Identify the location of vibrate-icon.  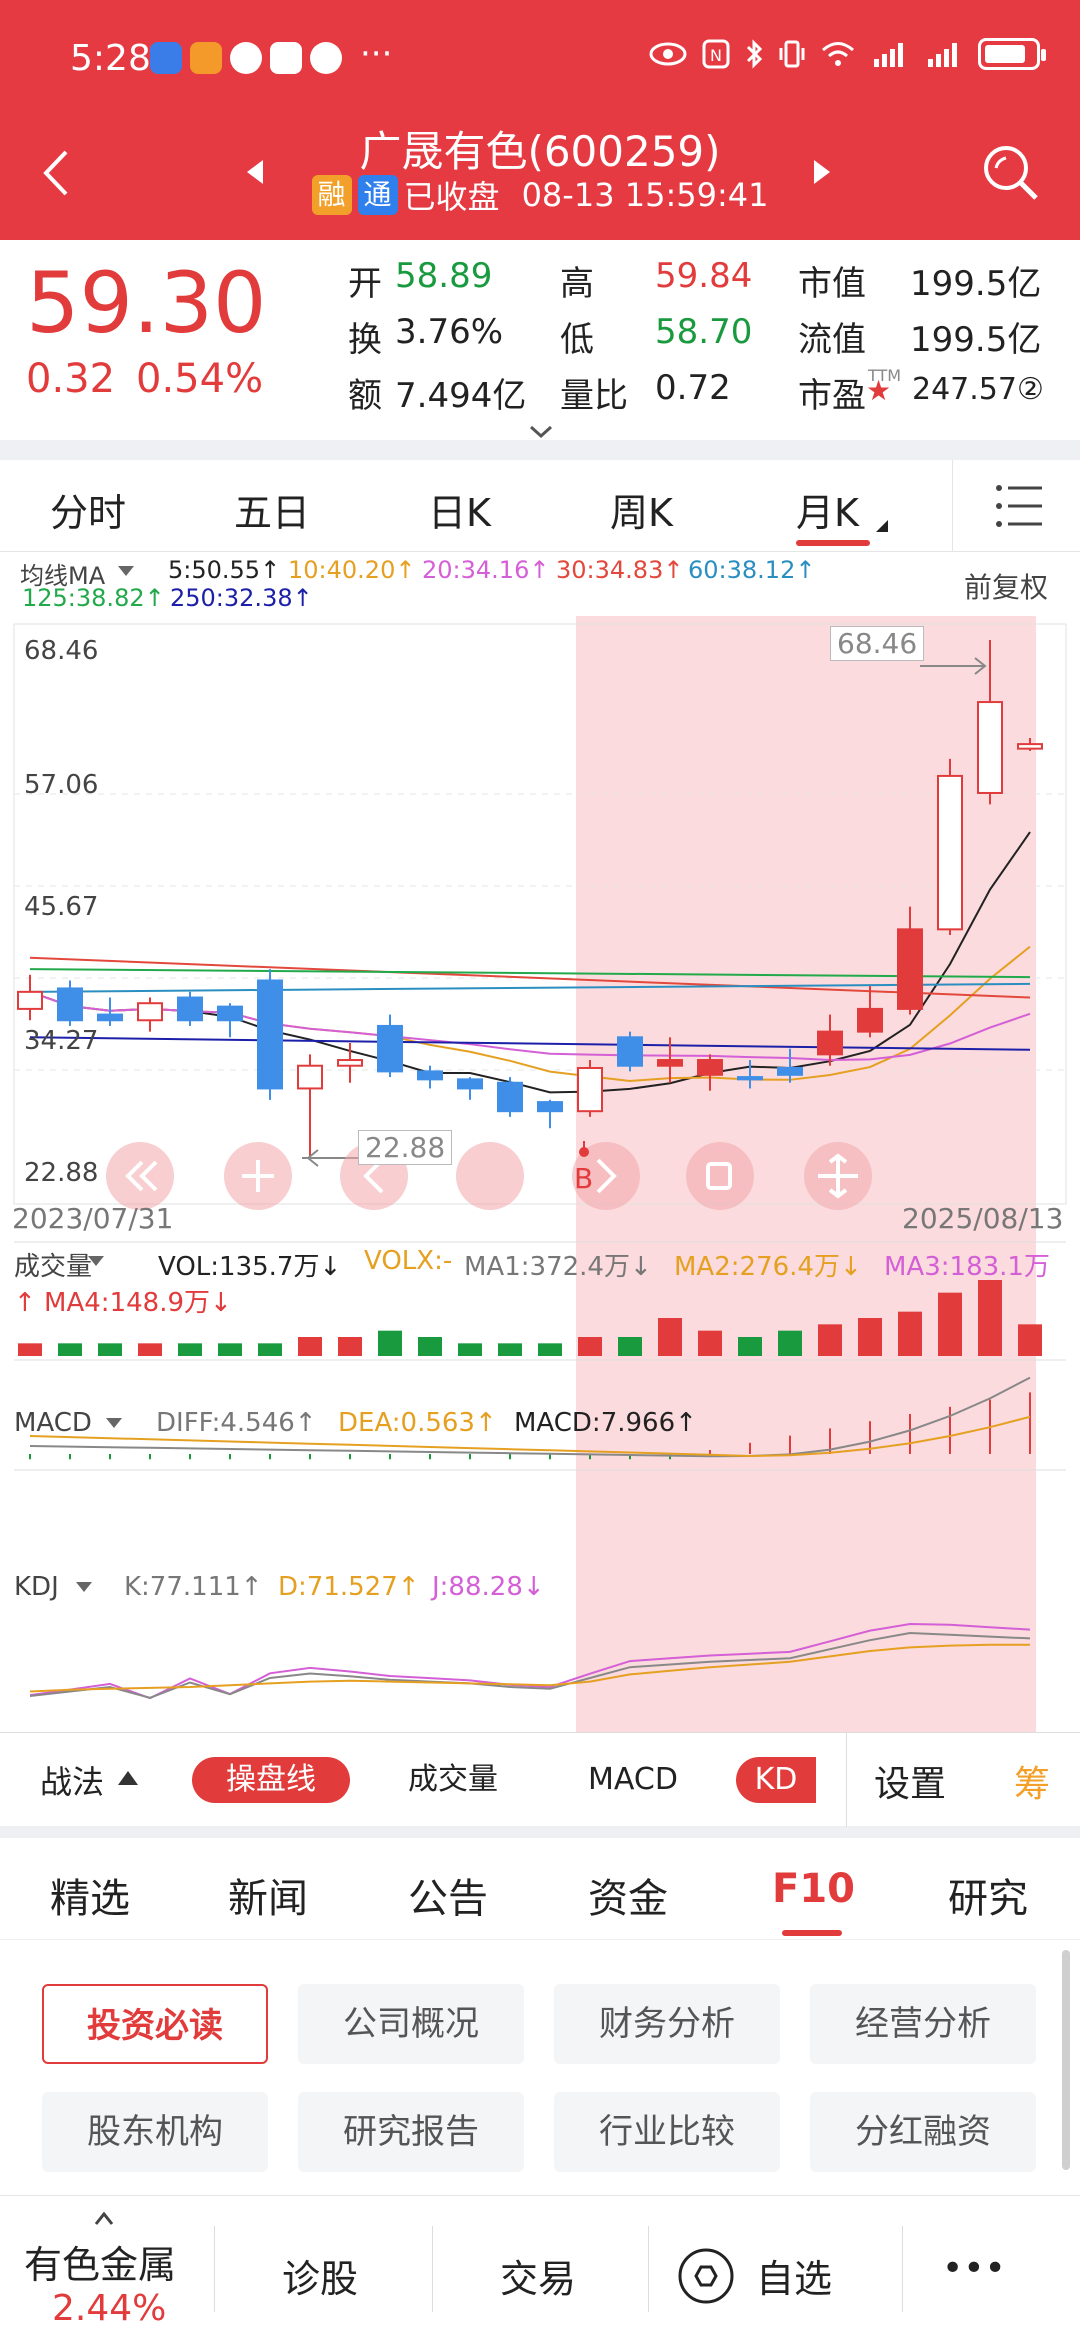
(792, 54).